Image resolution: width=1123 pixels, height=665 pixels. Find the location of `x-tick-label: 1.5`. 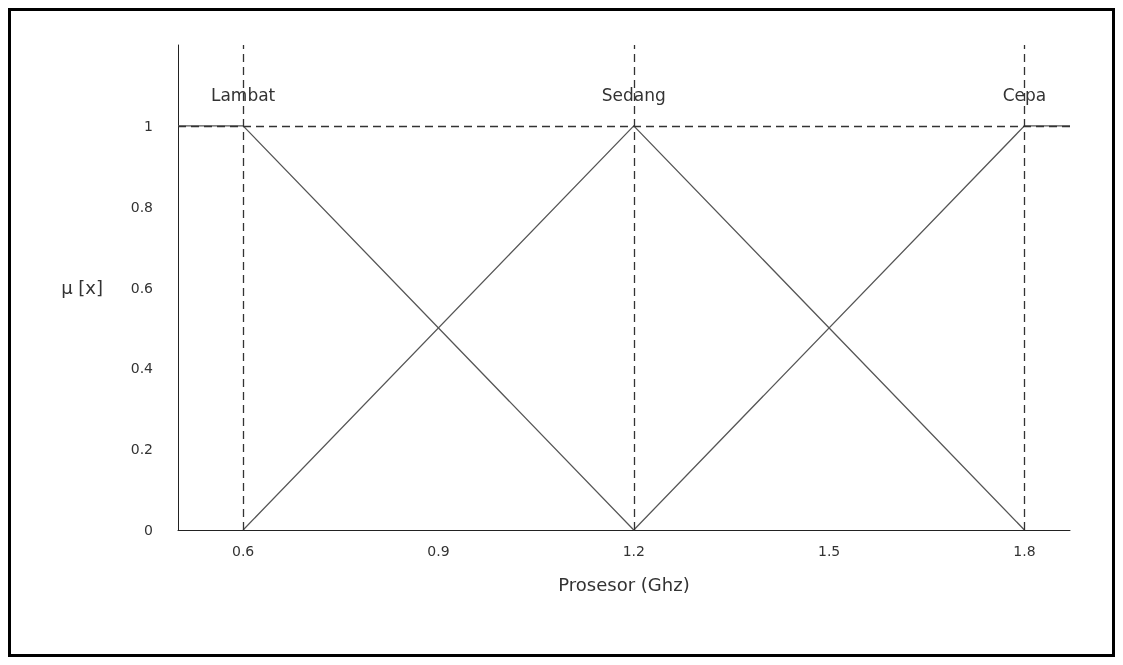

x-tick-label: 1.5 is located at coordinates (829, 551).